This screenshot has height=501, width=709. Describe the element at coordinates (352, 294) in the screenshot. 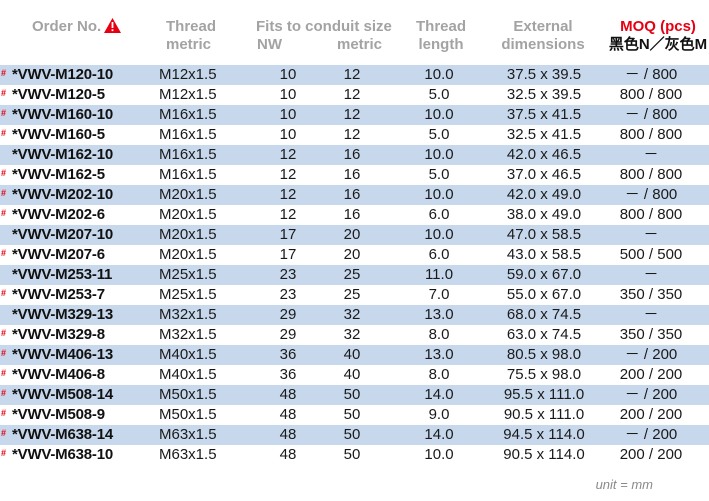

I see `conduit-metric: 25` at that location.